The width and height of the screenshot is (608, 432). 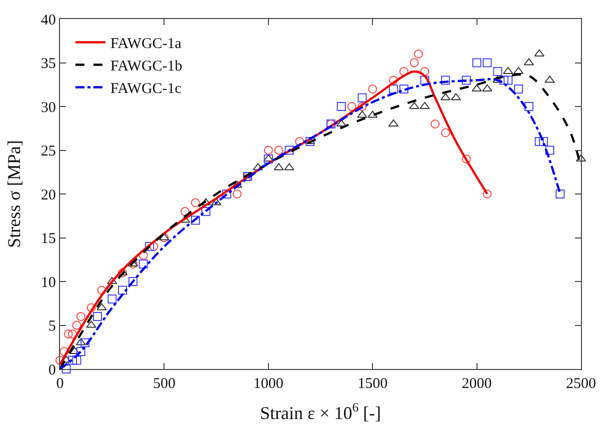 I want to click on legend-label: FAWGC-1b, so click(x=146, y=66).